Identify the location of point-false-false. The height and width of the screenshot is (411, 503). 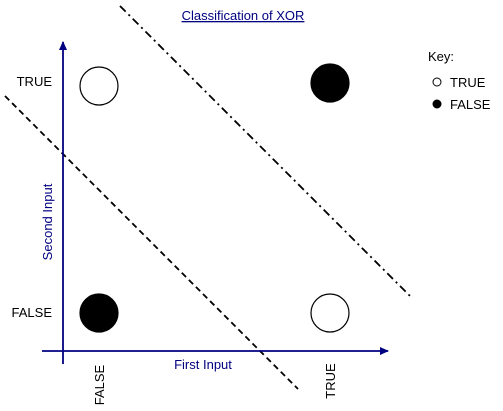
(99, 313).